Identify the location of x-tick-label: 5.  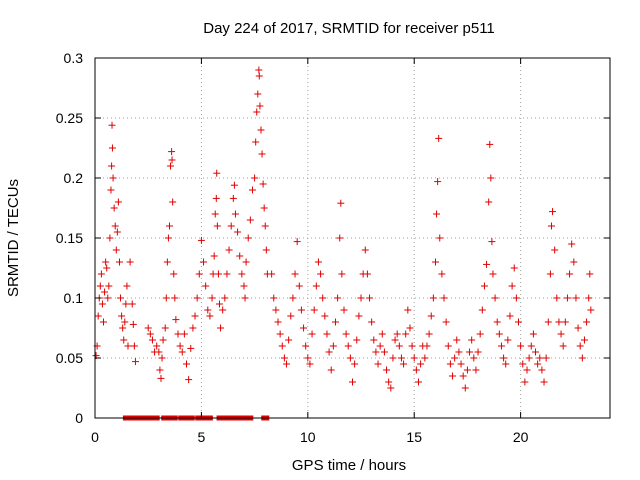
(202, 437).